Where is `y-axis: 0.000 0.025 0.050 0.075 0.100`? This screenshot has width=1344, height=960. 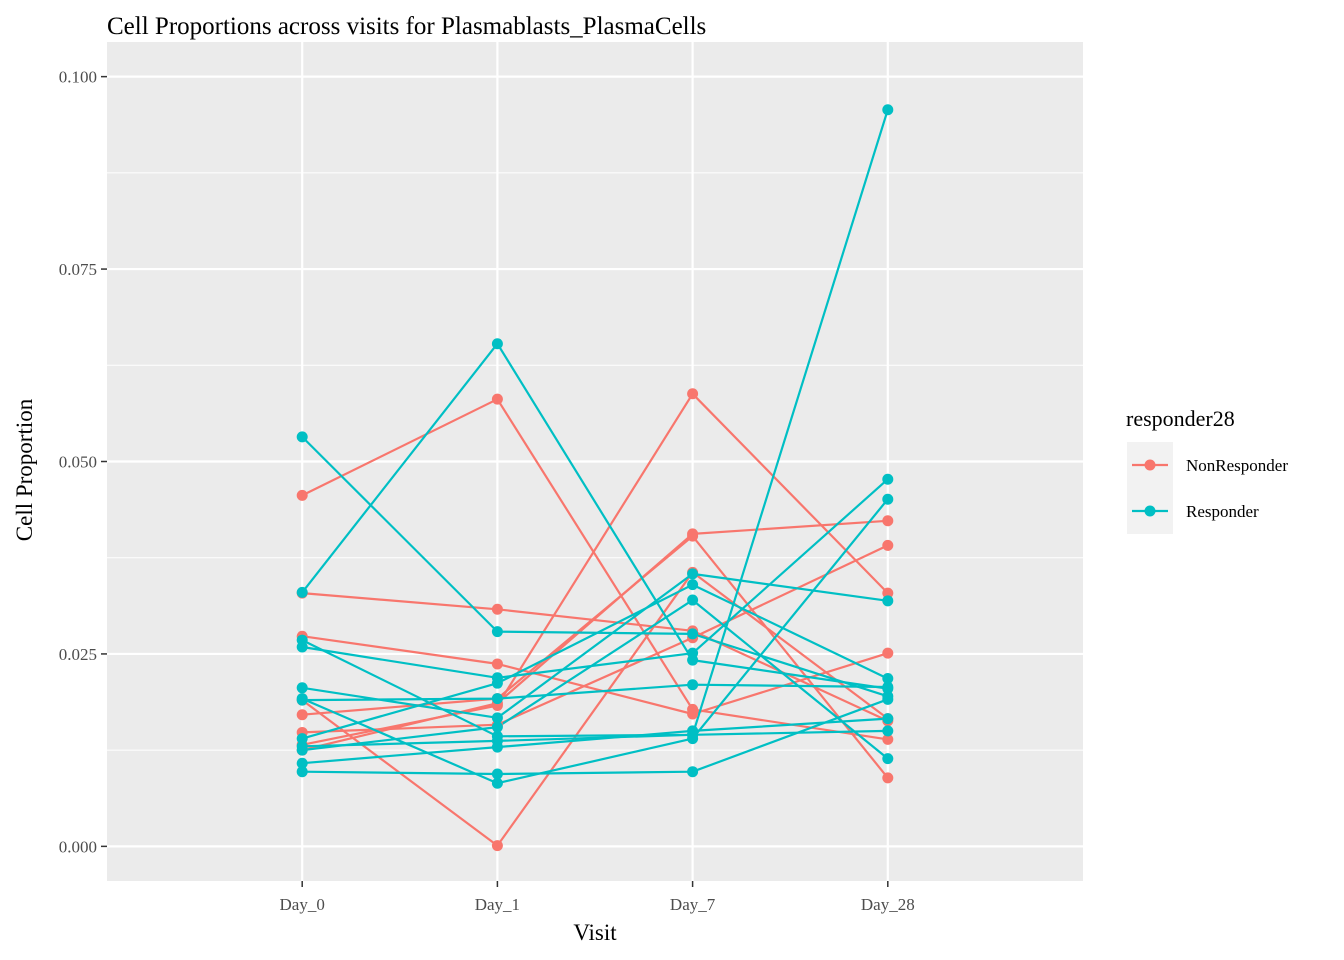
y-axis: 0.000 0.025 0.050 0.075 0.100 is located at coordinates (83, 462).